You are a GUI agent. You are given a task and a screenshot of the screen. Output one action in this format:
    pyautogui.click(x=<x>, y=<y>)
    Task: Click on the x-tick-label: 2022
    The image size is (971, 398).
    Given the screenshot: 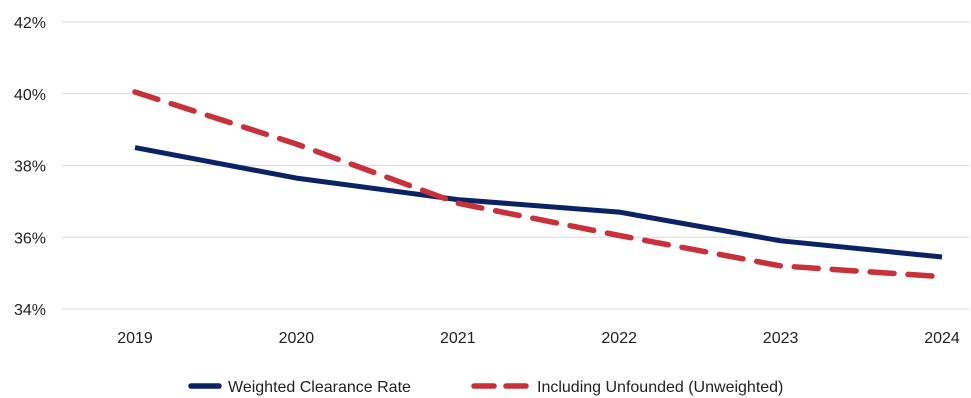 What is the action you would take?
    pyautogui.click(x=619, y=338)
    